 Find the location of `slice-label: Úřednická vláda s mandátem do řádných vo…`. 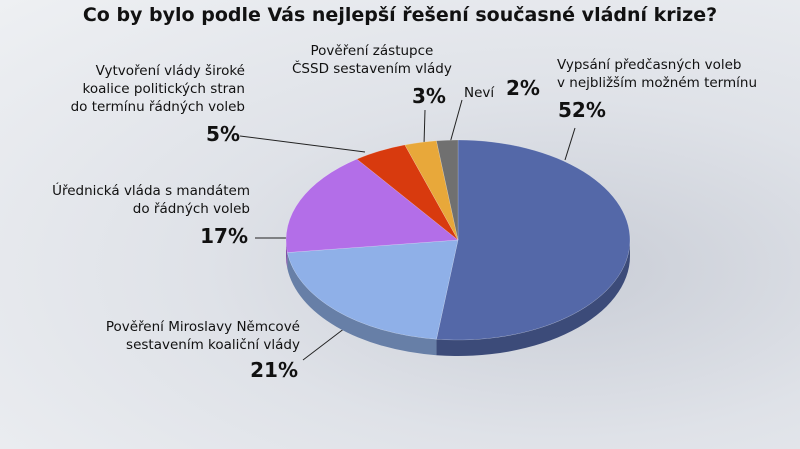

slice-label: Úřednická vláda s mandátem do řádných vo… is located at coordinates (151, 200).